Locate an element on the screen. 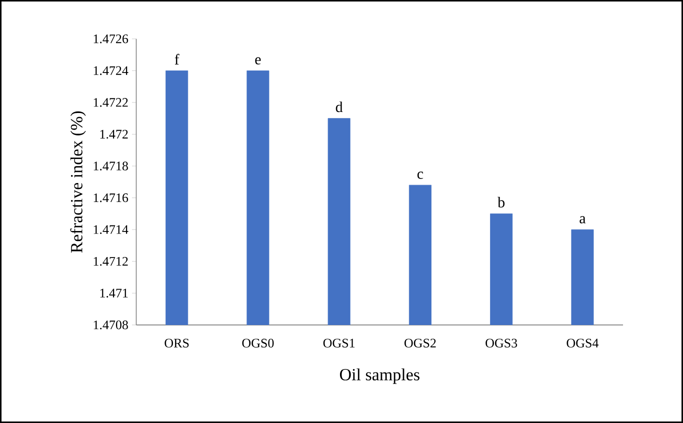  x-tick-label: OGS2 is located at coordinates (420, 343).